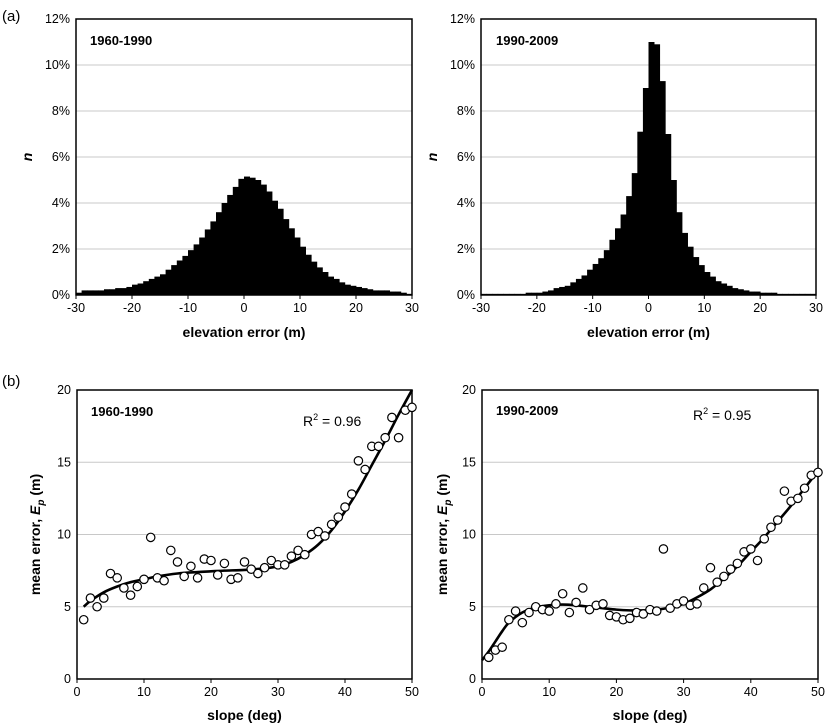 Image resolution: width=829 pixels, height=728 pixels. Describe the element at coordinates (188, 308) in the screenshot. I see `x-tick-label: -10` at that location.